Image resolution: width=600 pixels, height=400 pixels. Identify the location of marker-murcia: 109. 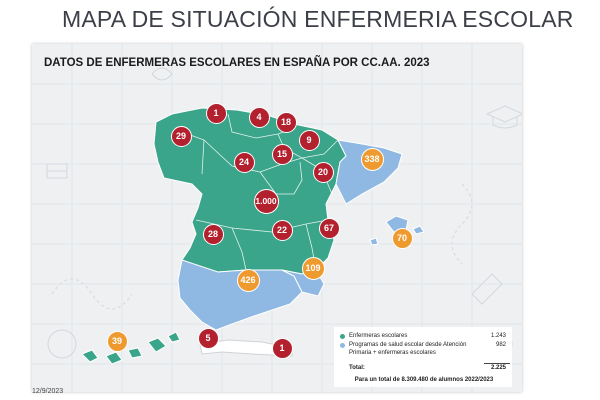
(313, 268).